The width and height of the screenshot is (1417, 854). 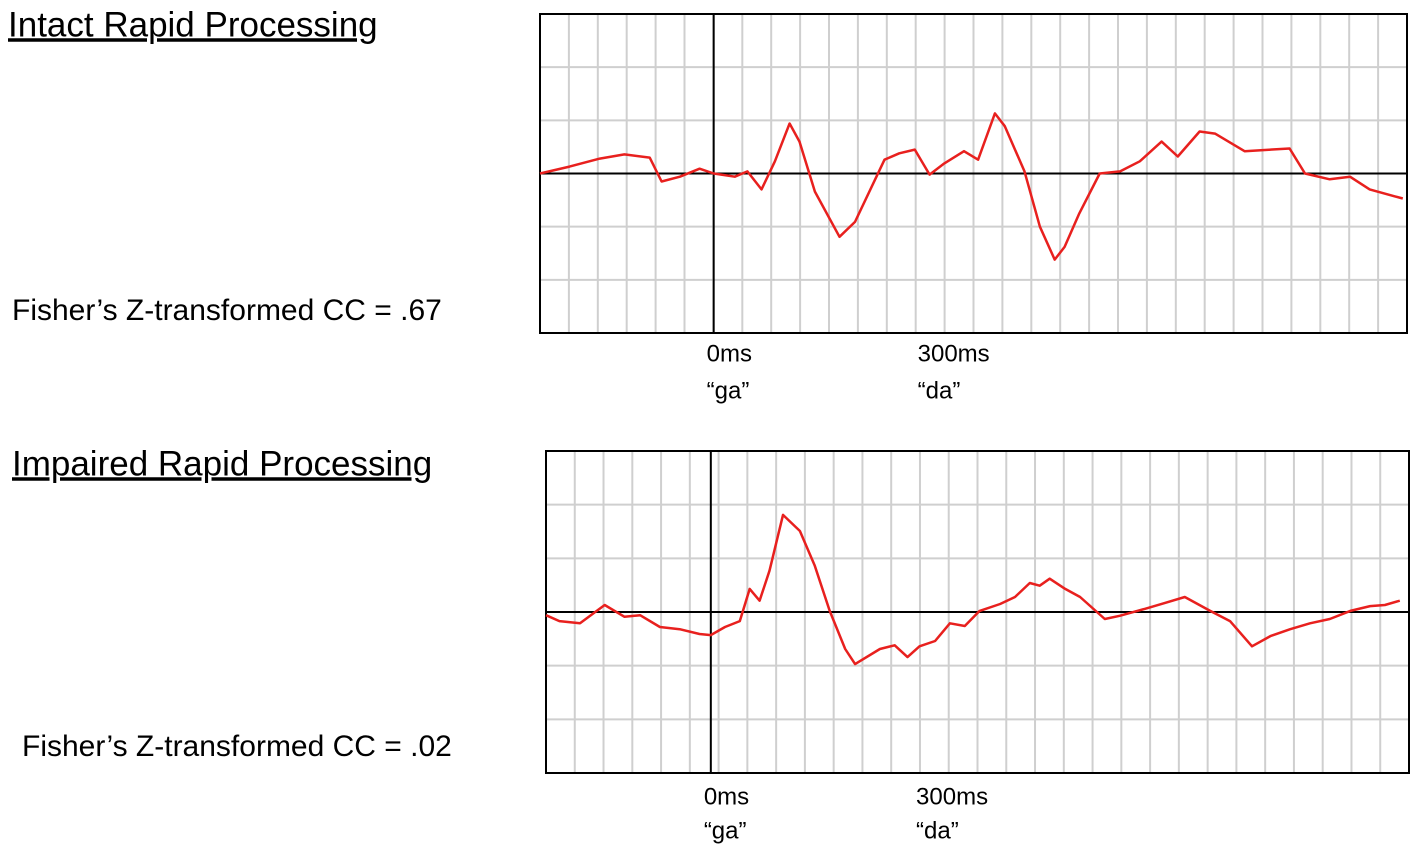 I want to click on annotation: Fisher’s Z-transformed CC = .67, so click(x=227, y=310).